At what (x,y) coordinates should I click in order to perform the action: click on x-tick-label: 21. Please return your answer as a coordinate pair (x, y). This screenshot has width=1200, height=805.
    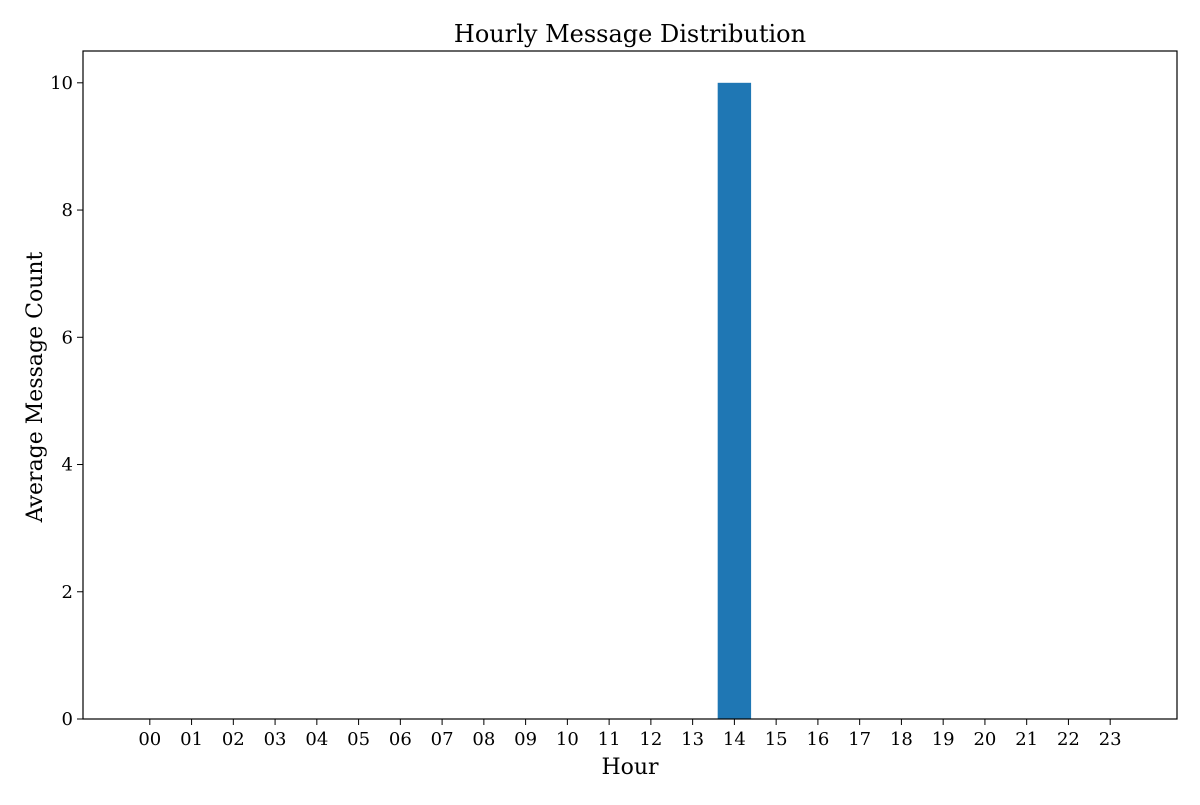
    Looking at the image, I should click on (1026, 739).